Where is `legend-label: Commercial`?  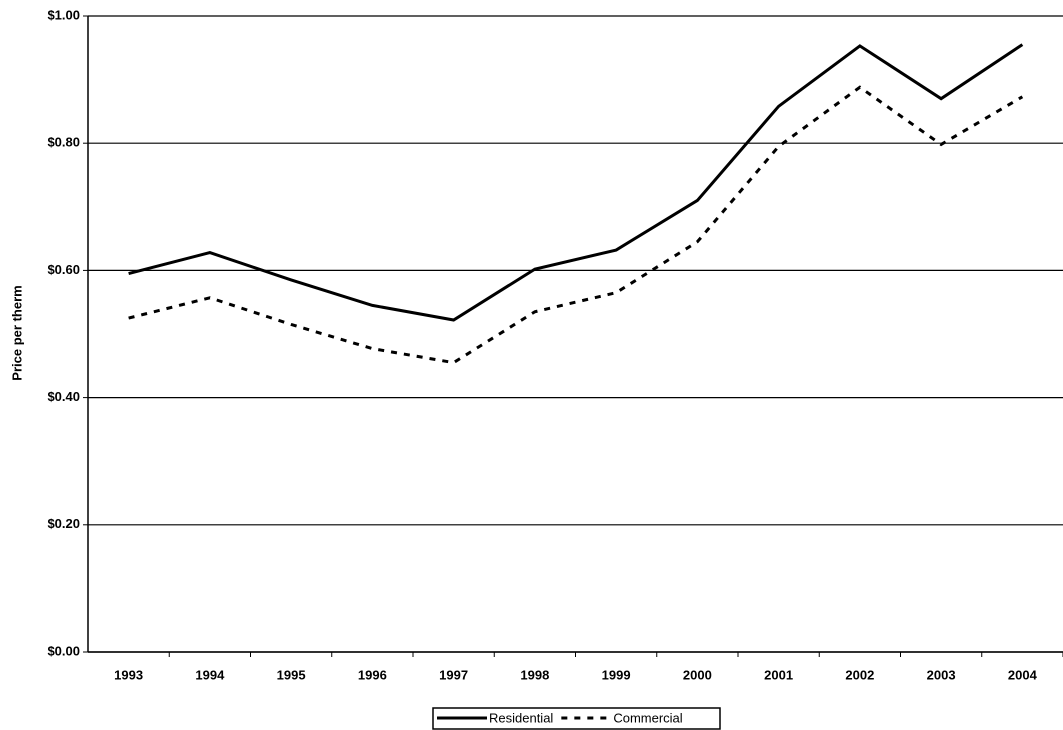
legend-label: Commercial is located at coordinates (647, 717).